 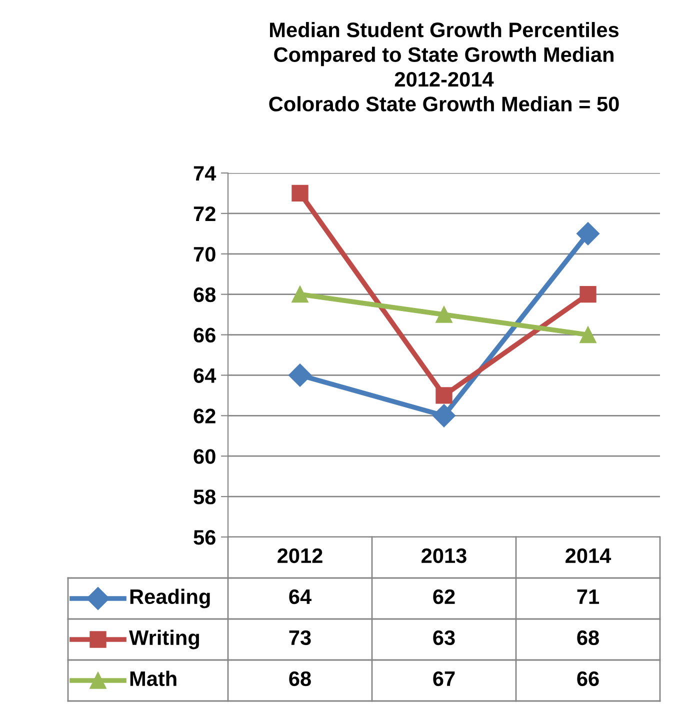 What do you see at coordinates (300, 556) in the screenshot?
I see `x-tick-label: 2012` at bounding box center [300, 556].